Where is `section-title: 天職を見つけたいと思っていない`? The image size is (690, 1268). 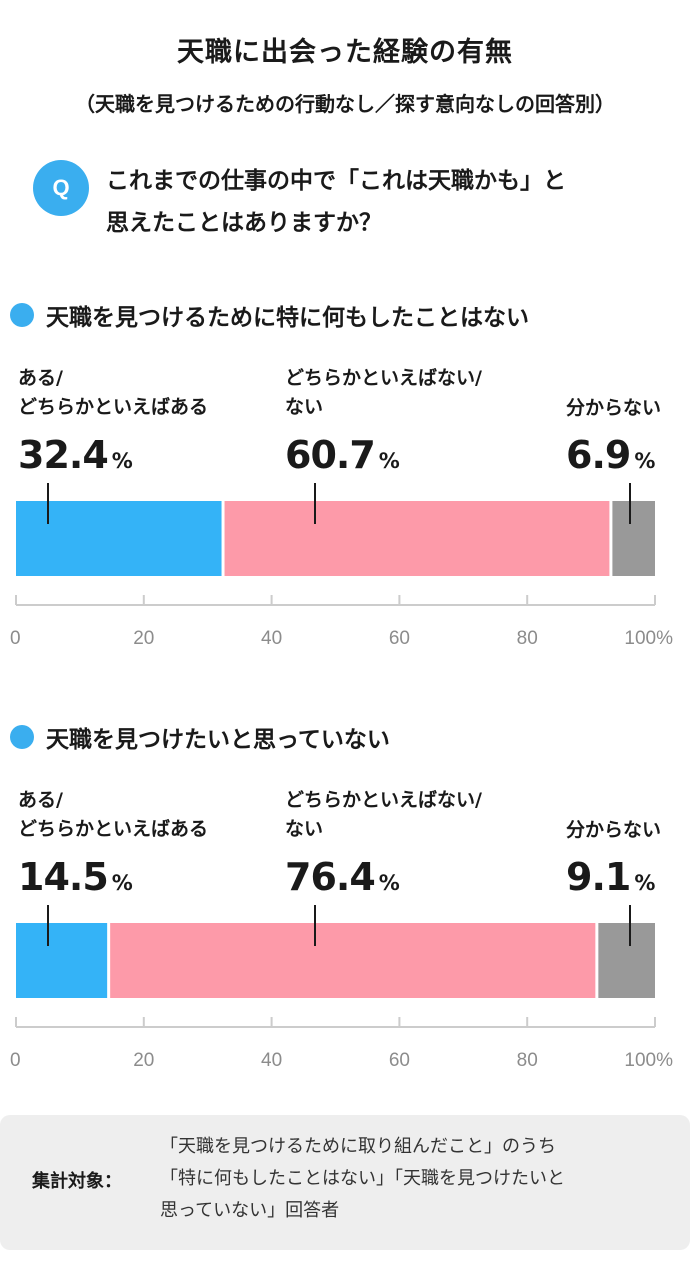
section-title: 天職を見つけたいと思っていない is located at coordinates (218, 740).